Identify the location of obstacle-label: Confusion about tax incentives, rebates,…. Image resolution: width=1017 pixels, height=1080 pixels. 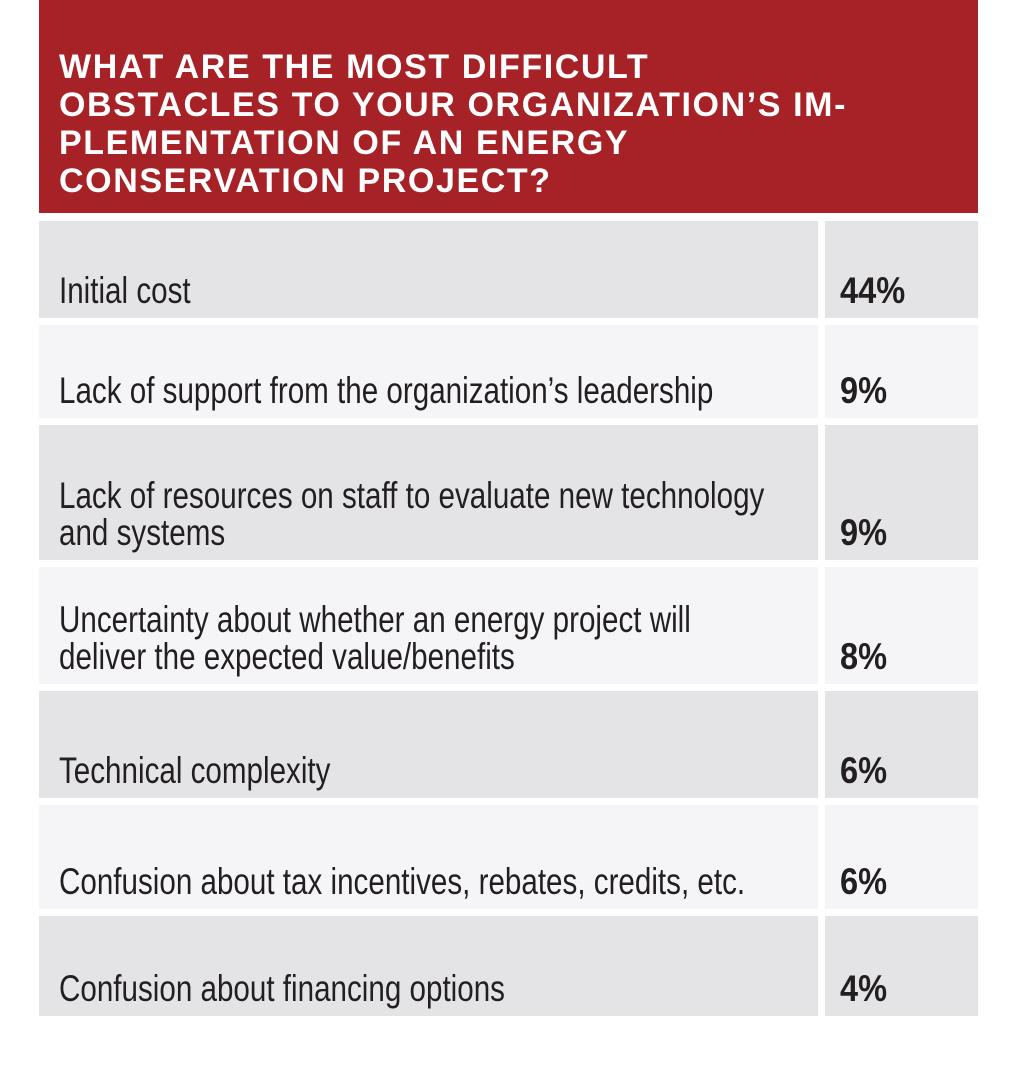
(402, 881).